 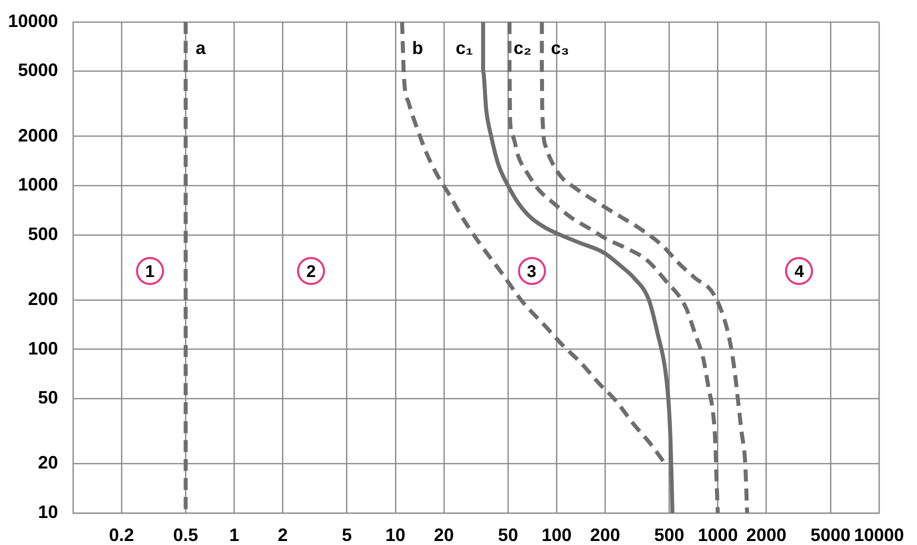 I want to click on x-tick-label: 5000, so click(x=830, y=534).